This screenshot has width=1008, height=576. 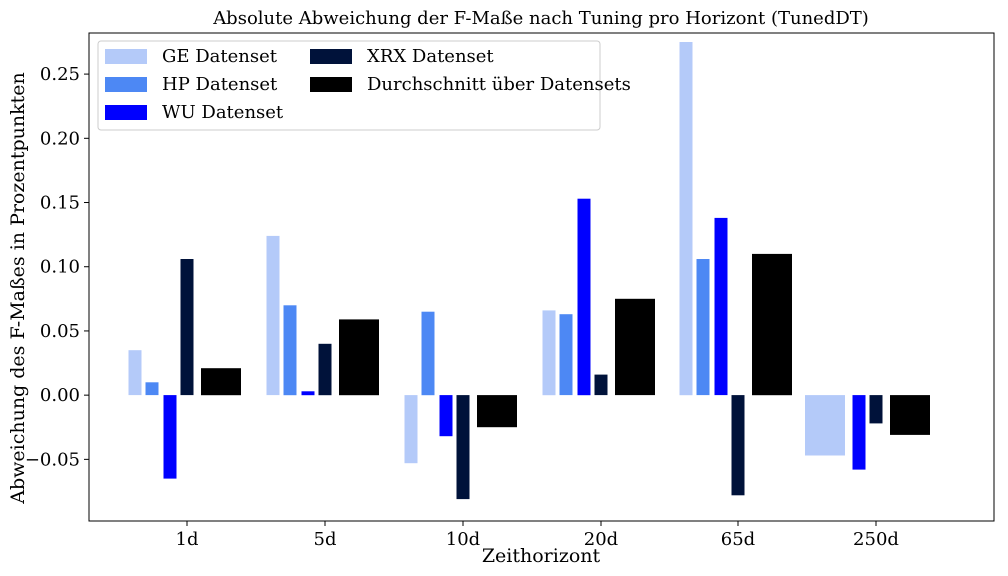 I want to click on bar-xrx-1d, so click(x=187, y=327).